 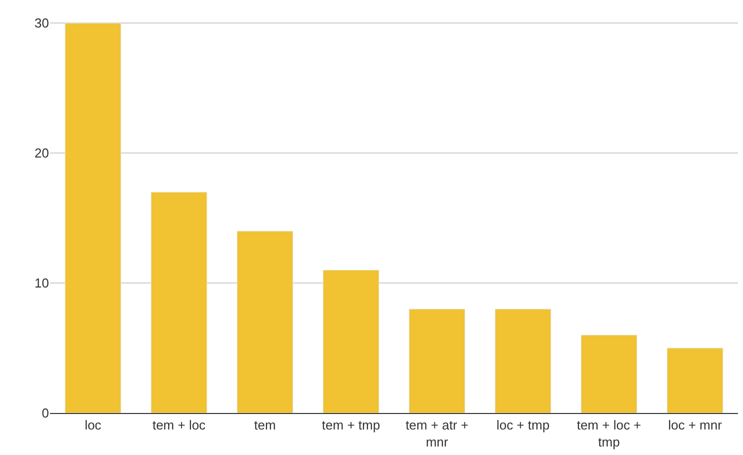 I want to click on y-tick-label: 0, so click(x=45, y=413).